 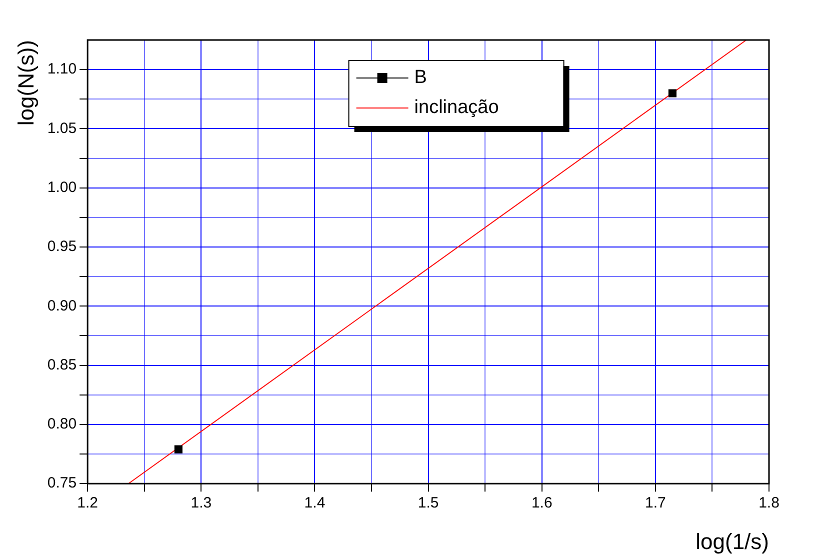 What do you see at coordinates (655, 503) in the screenshot?
I see `x-tick-label: 1.7` at bounding box center [655, 503].